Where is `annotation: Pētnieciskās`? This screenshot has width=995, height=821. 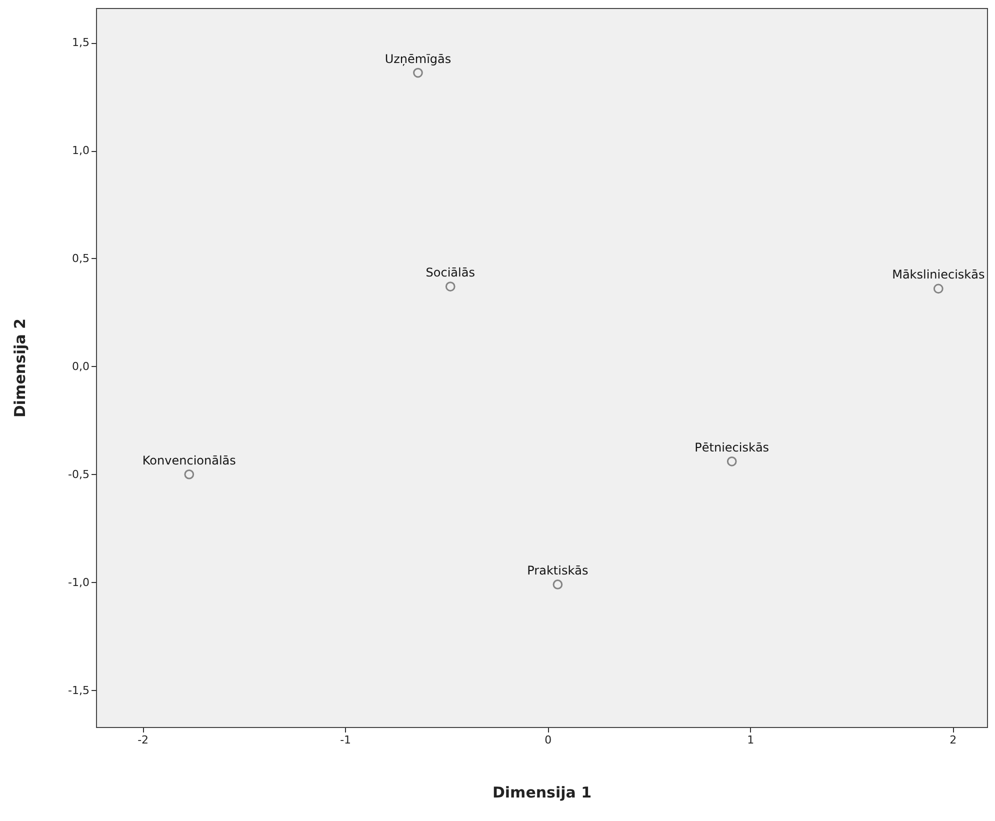
annotation: Pētnieciskās is located at coordinates (732, 447).